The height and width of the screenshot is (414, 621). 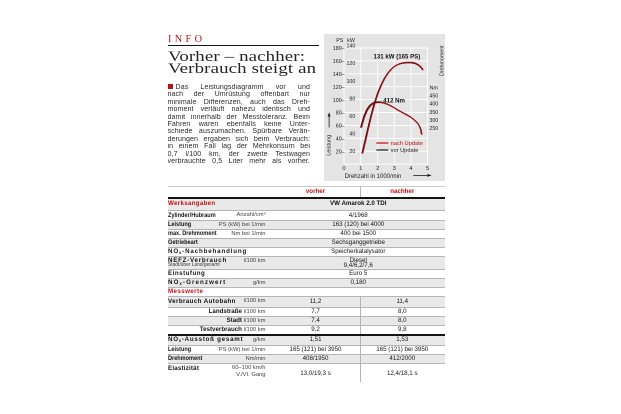 What do you see at coordinates (373, 176) in the screenshot?
I see `svg-text: Drehzahl in 1000/min` at bounding box center [373, 176].